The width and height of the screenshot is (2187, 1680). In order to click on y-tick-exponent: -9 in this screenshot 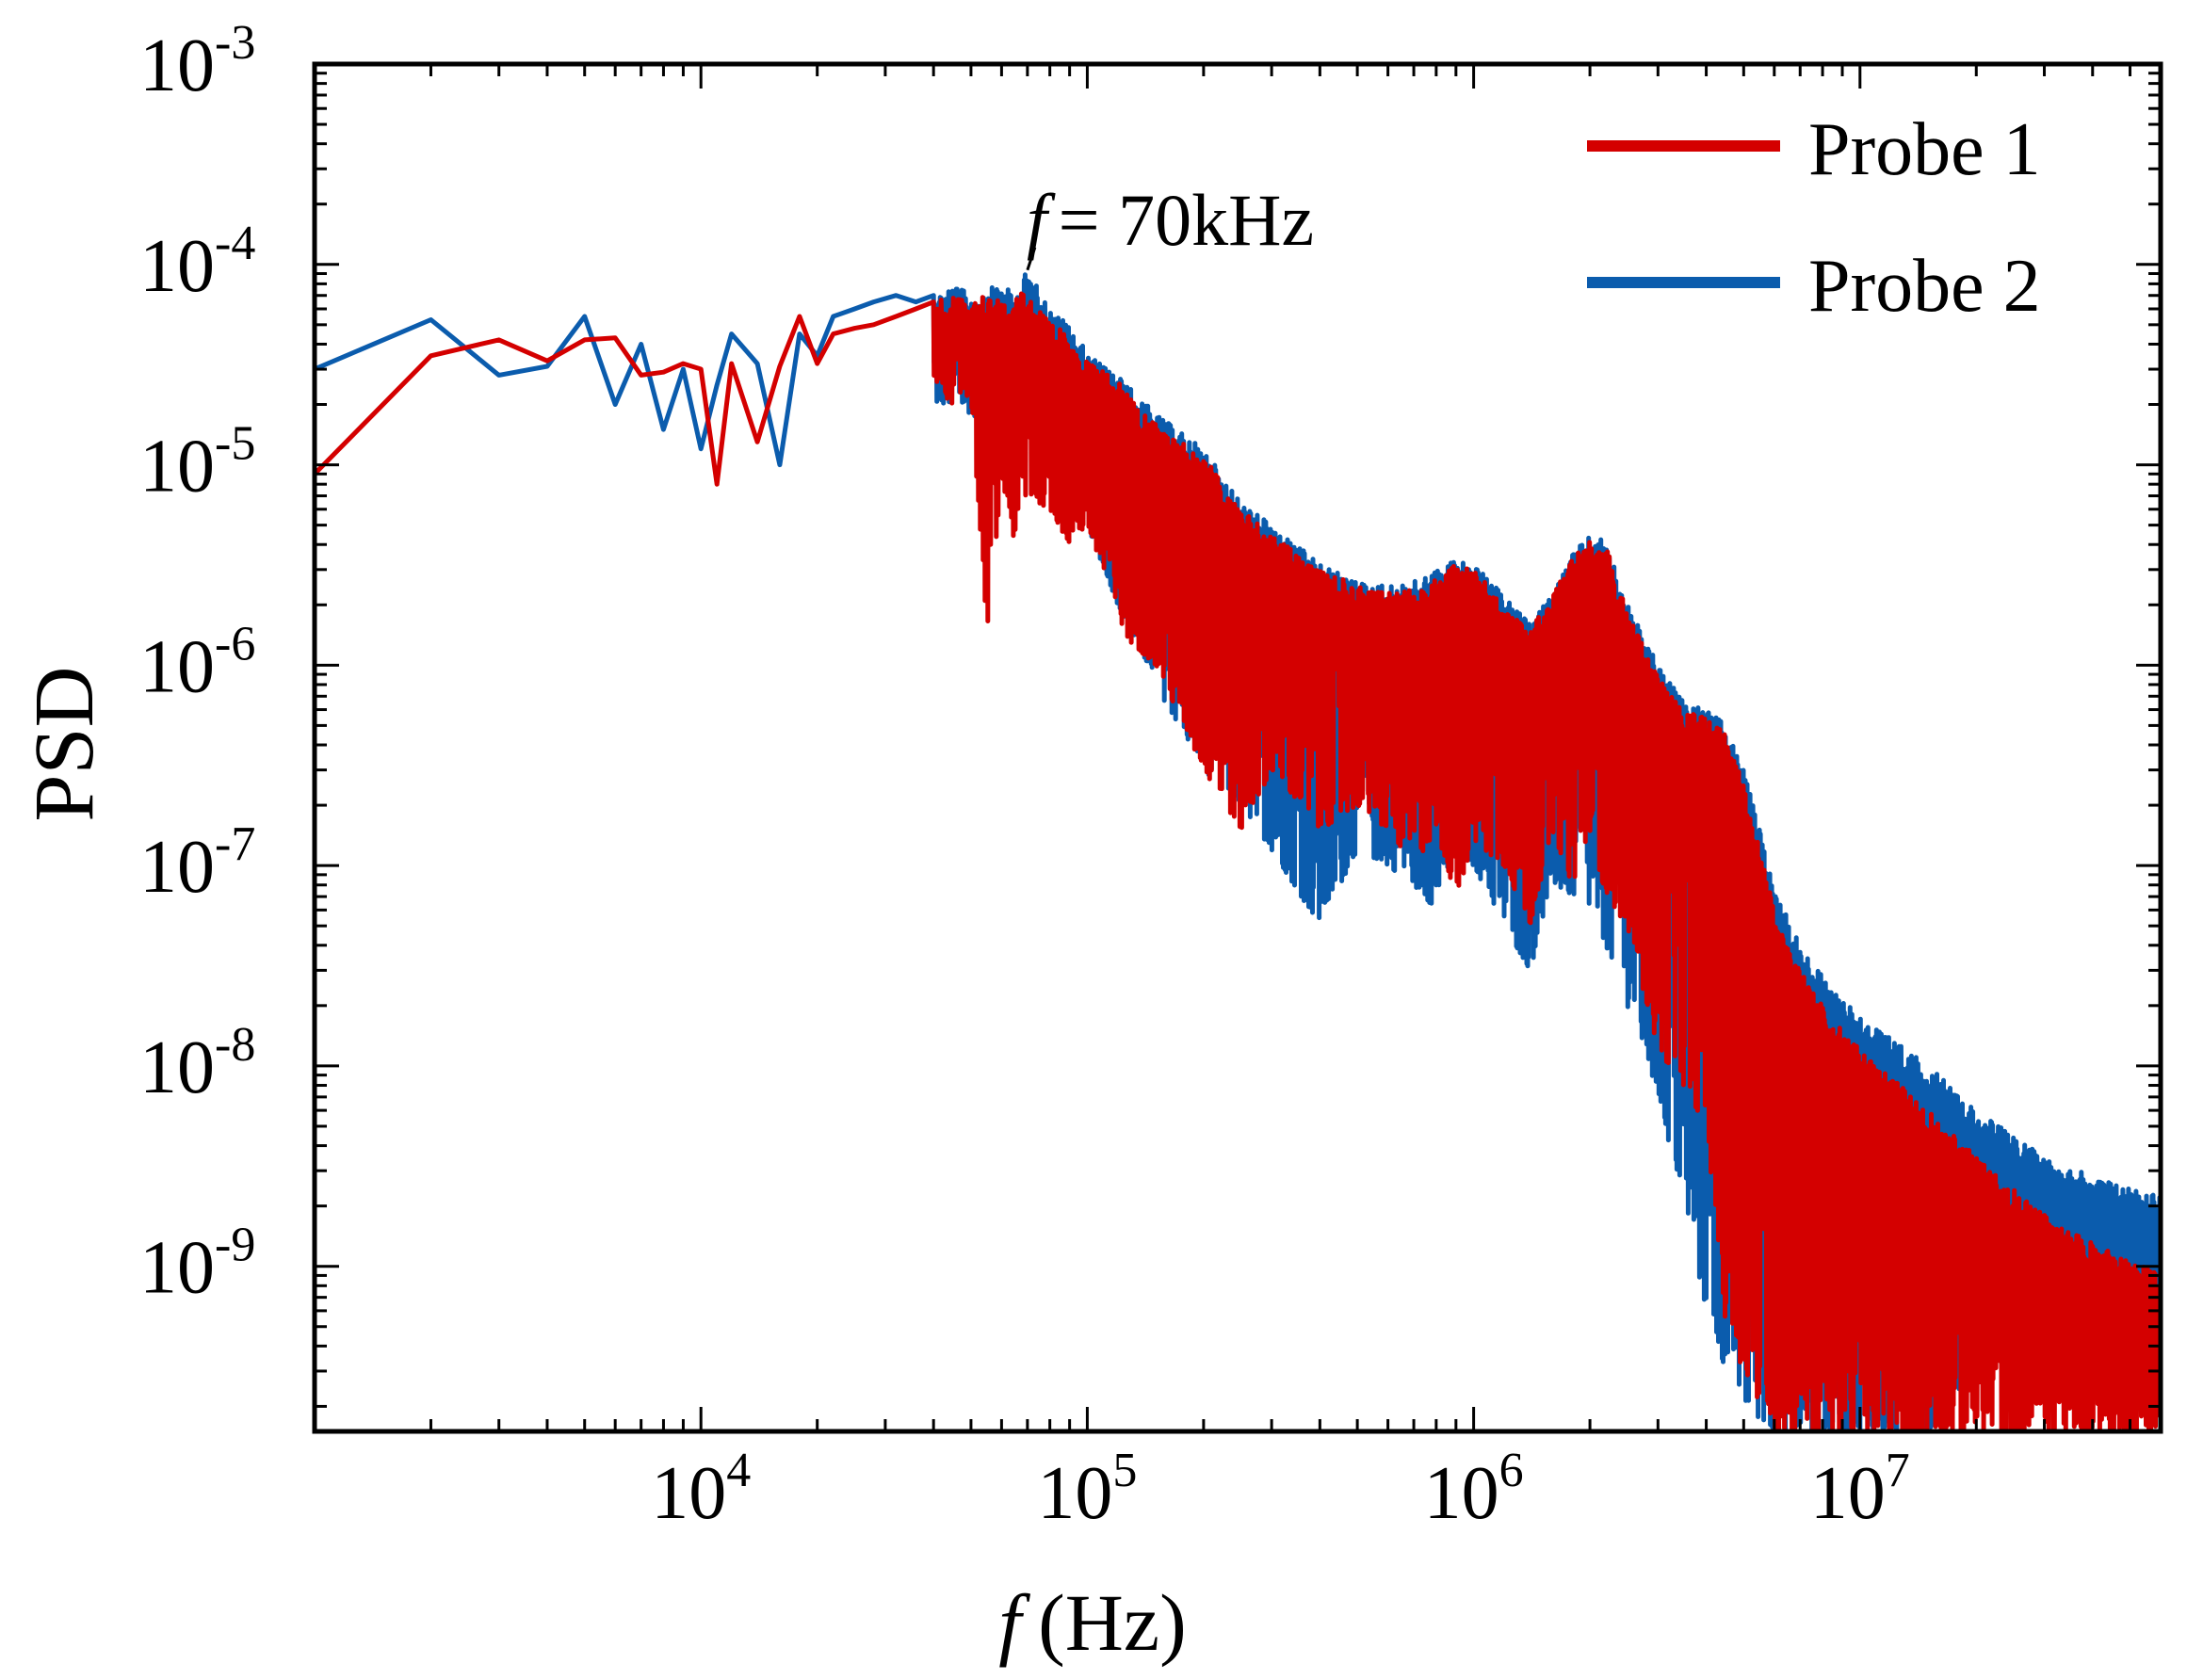, I will do `click(235, 1246)`.